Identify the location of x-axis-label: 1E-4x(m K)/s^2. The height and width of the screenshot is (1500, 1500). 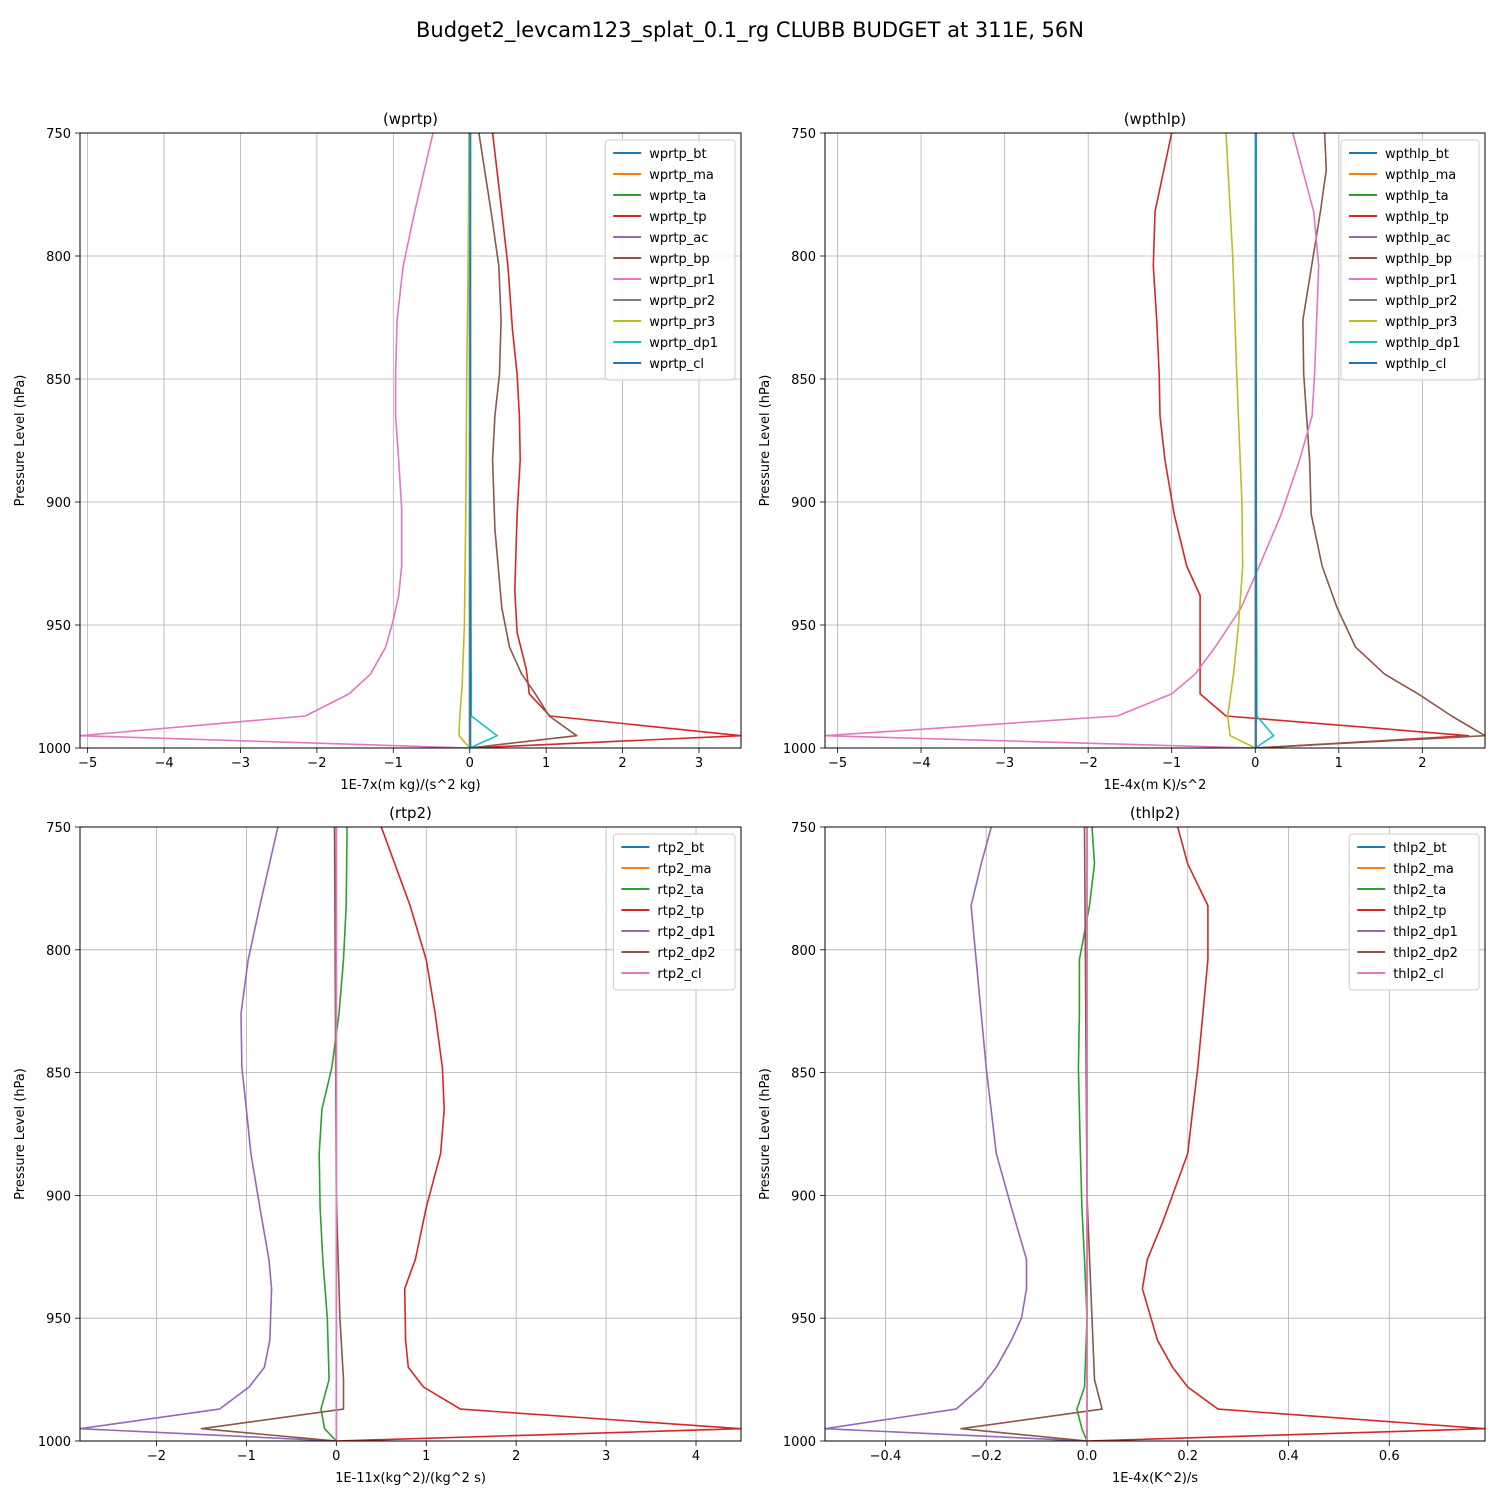
(1155, 785).